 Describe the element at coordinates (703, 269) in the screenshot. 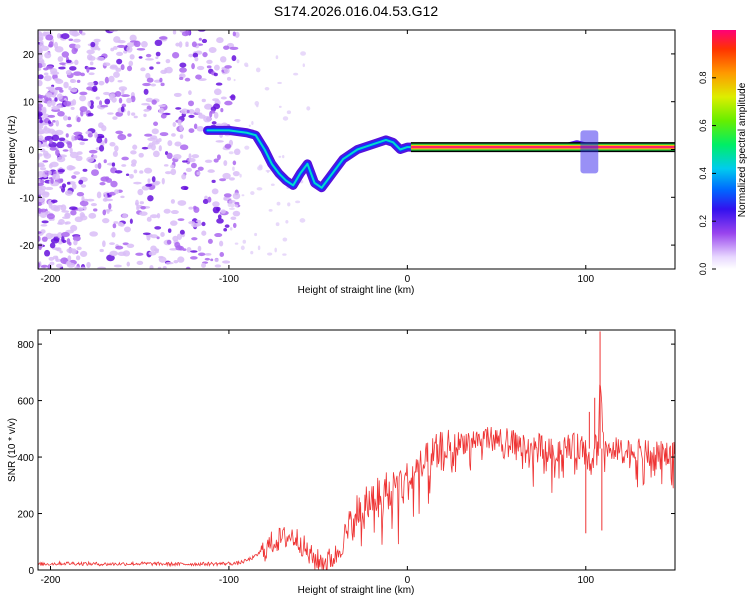

I see `colorbar-tick-label: 0.0` at that location.